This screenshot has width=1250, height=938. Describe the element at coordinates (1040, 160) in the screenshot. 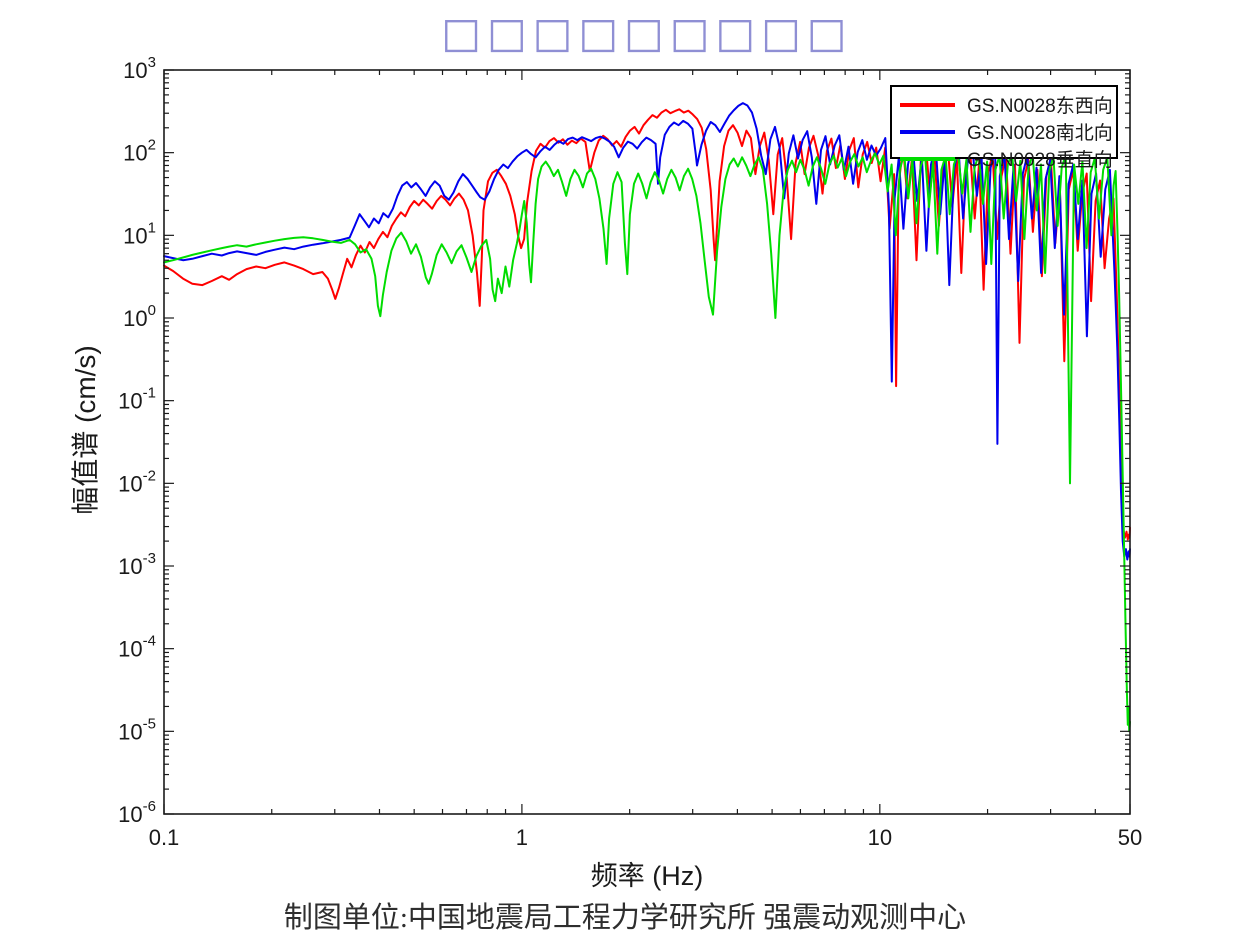

I see `legend-label: GS.N0028垂直向` at that location.